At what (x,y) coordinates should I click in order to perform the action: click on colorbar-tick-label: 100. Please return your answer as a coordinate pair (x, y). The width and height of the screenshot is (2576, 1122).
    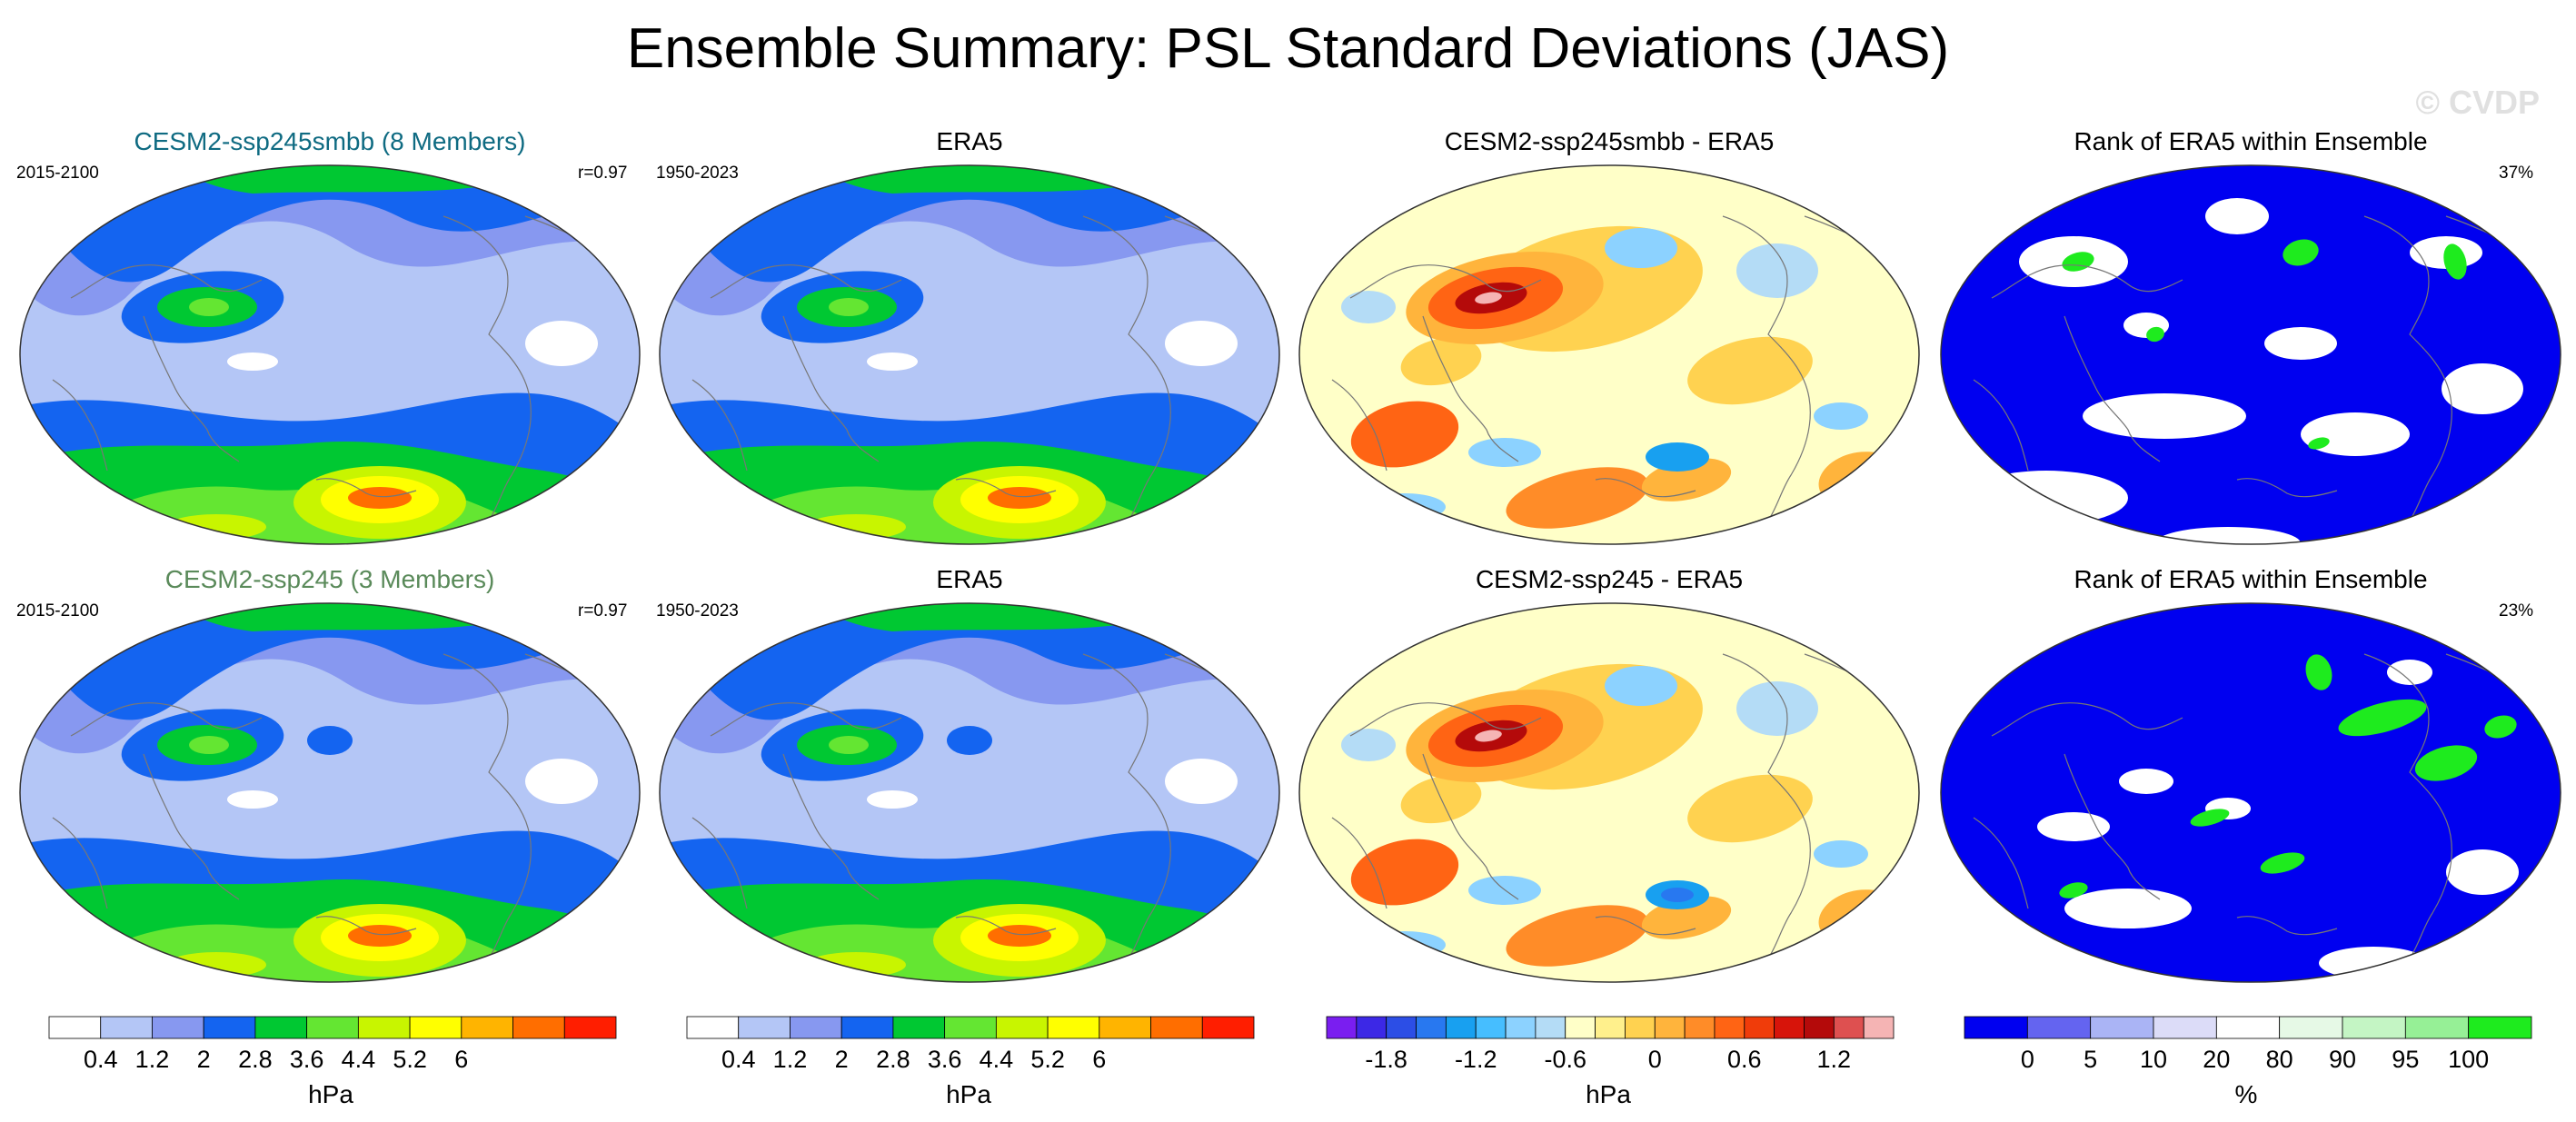
    Looking at the image, I should click on (2468, 1059).